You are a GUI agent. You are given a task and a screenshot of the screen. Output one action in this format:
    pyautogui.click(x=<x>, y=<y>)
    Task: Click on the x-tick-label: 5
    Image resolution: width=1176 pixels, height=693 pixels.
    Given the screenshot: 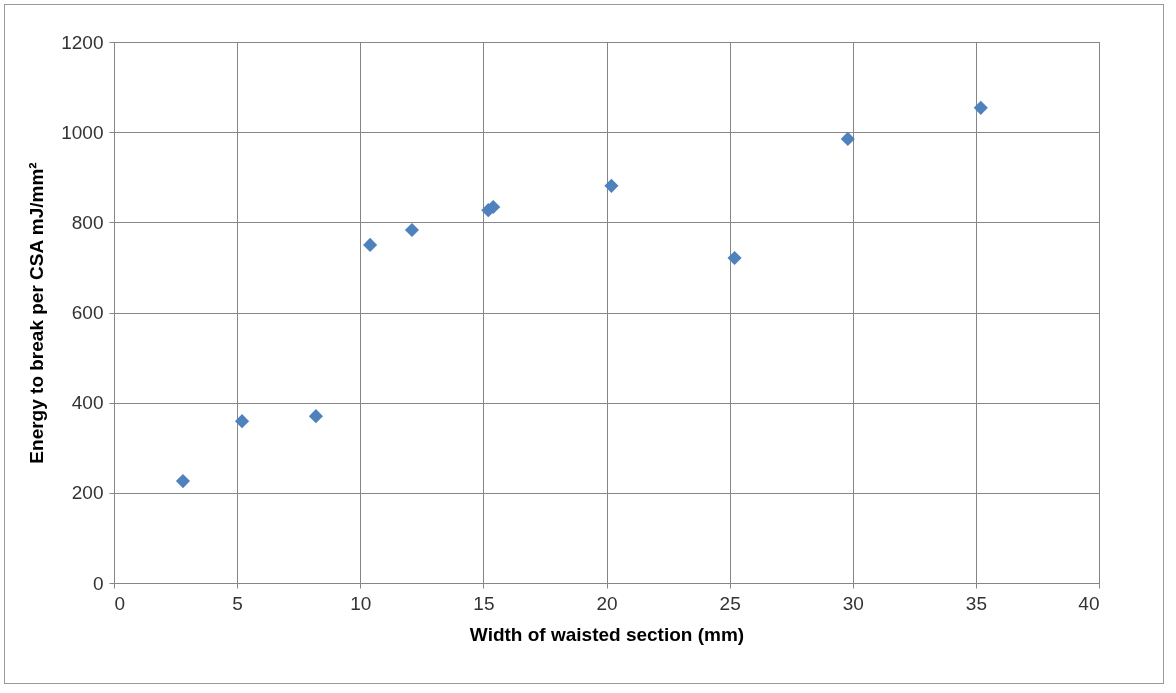 What is the action you would take?
    pyautogui.click(x=237, y=603)
    